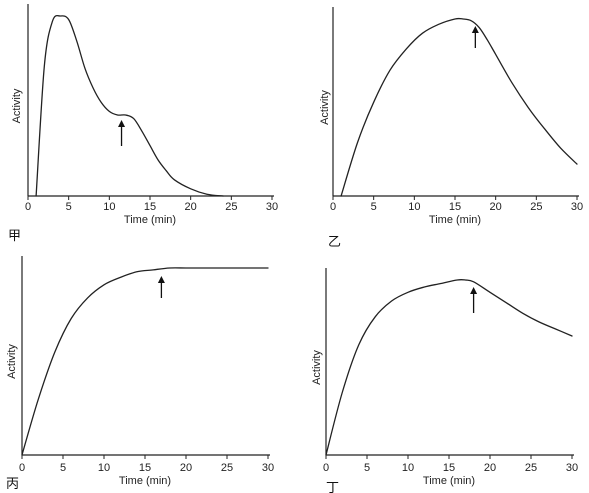  Describe the element at coordinates (334, 242) in the screenshot. I see `panel-label: 乙` at that location.